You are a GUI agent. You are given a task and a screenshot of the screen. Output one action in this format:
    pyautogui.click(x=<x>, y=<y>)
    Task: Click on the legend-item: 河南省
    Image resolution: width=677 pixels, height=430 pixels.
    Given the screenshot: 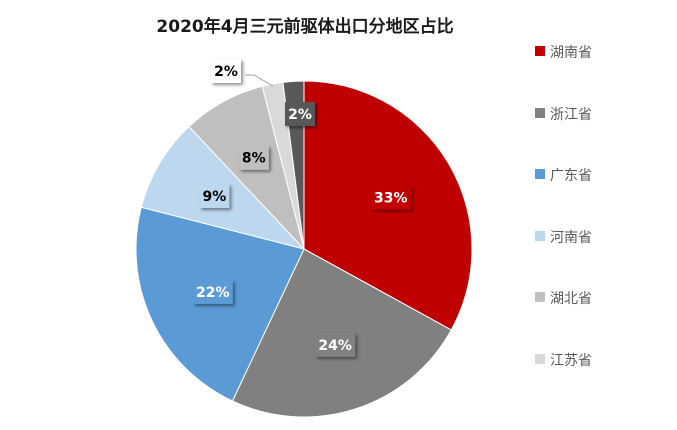 What is the action you would take?
    pyautogui.click(x=563, y=258)
    